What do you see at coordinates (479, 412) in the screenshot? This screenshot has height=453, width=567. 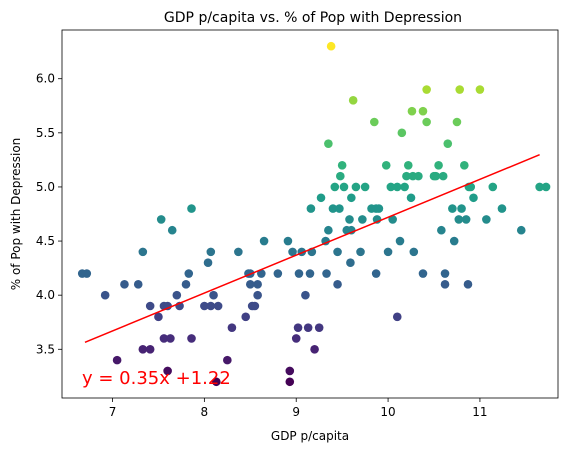 I see `x-tick-label: 11` at bounding box center [479, 412].